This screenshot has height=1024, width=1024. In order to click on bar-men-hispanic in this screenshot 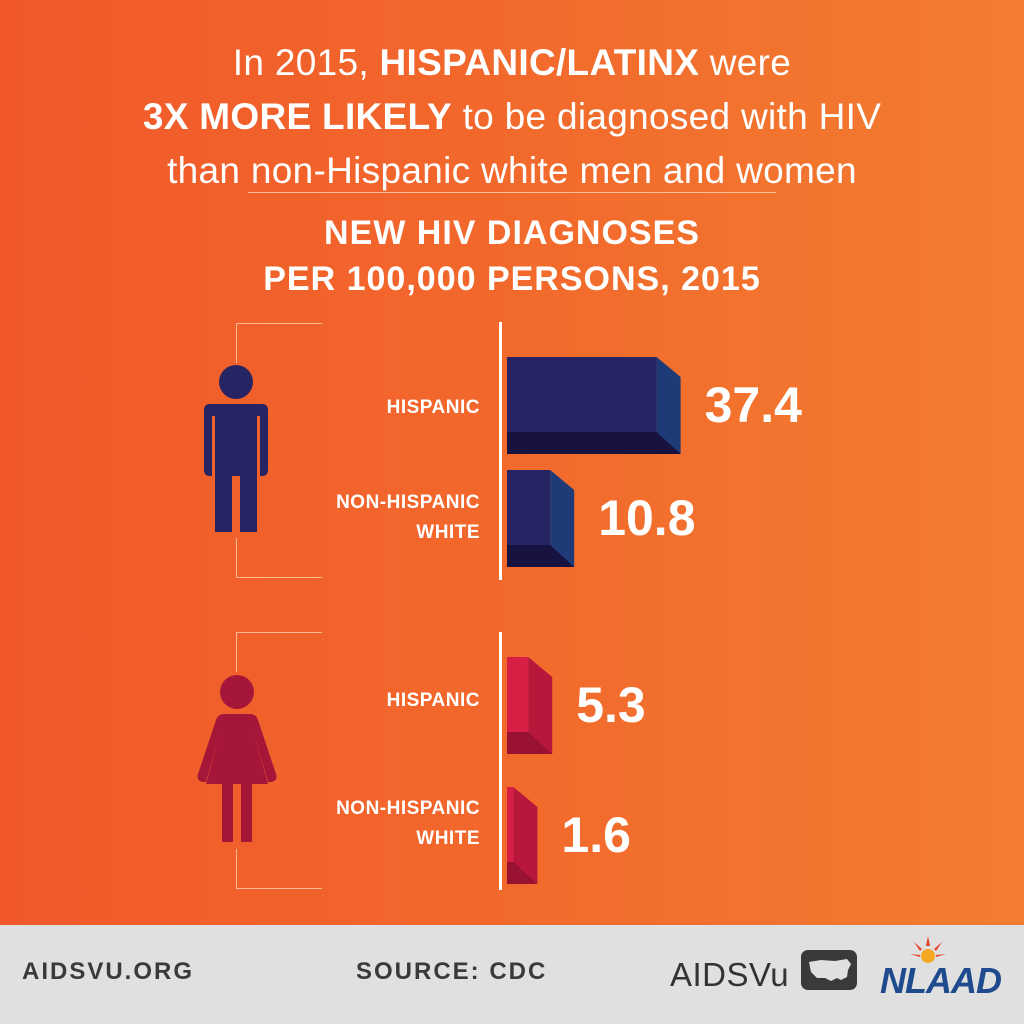, I will do `click(594, 405)`.